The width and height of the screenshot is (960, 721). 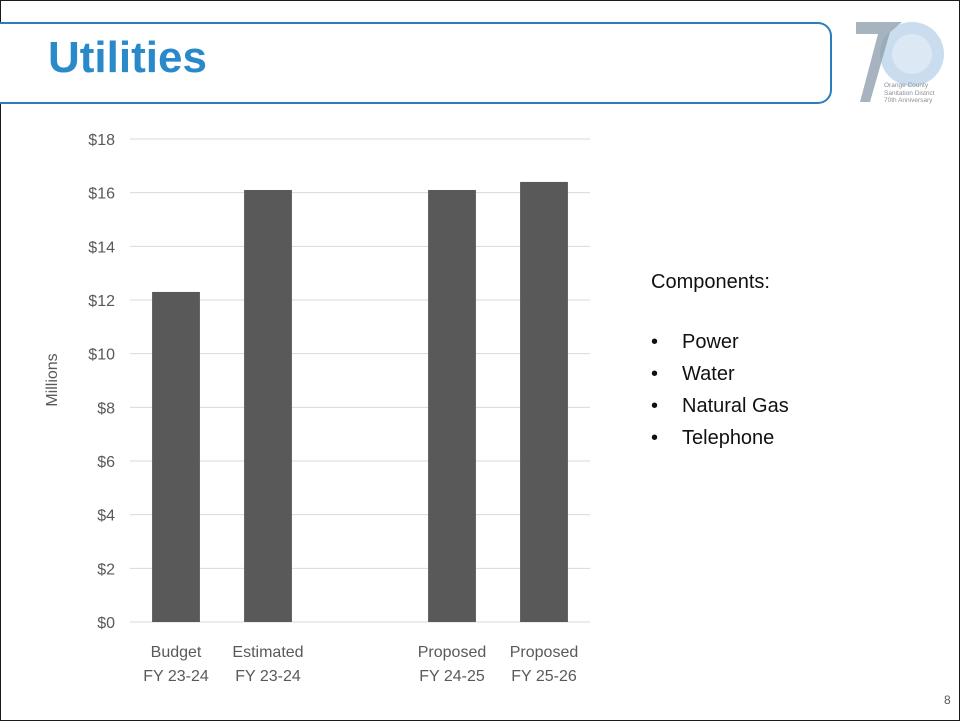 What do you see at coordinates (708, 374) in the screenshot?
I see `component-label: Water` at bounding box center [708, 374].